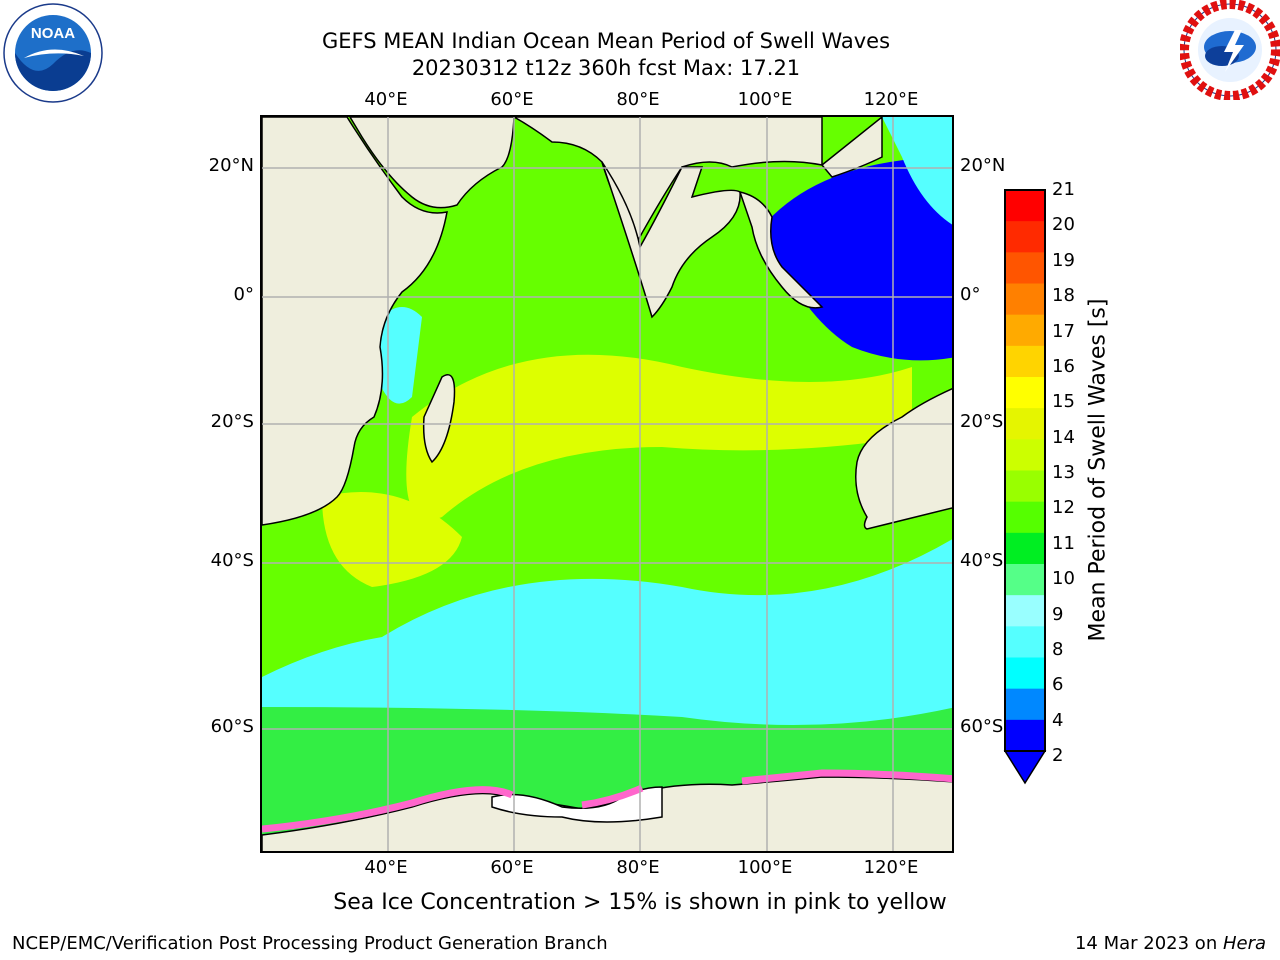  What do you see at coordinates (231, 165) in the screenshot?
I see `lat-tick-left: 20°N` at bounding box center [231, 165].